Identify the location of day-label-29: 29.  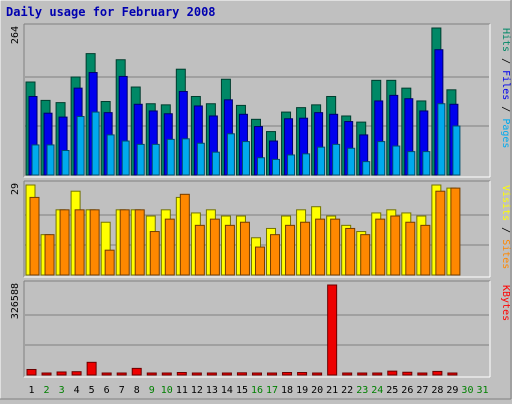
(452, 390).